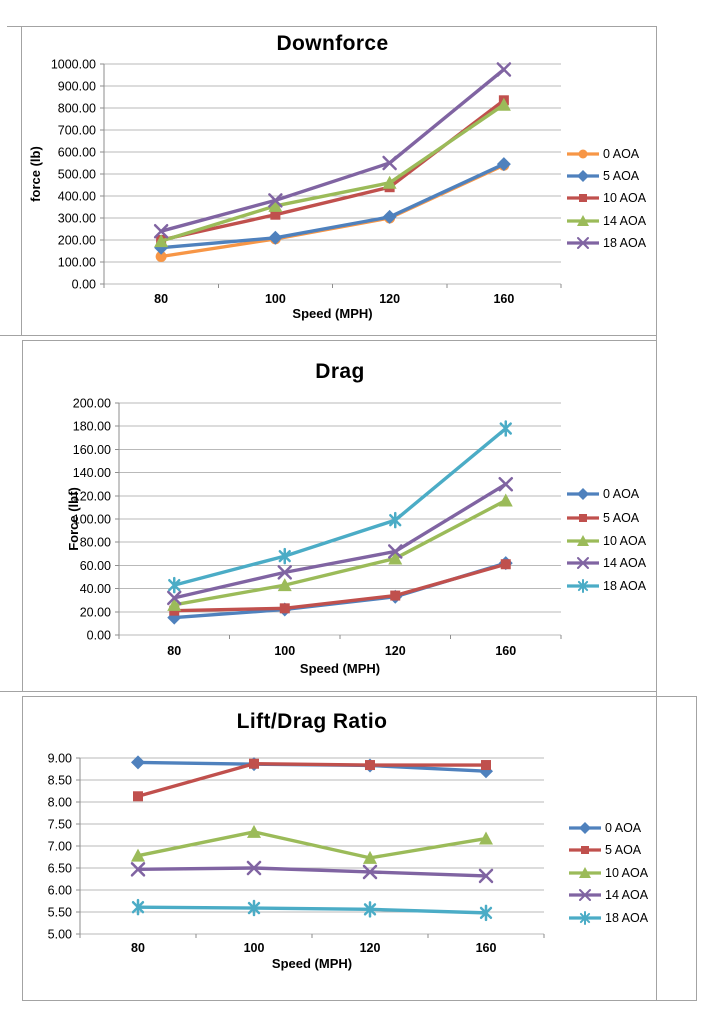 Image resolution: width=712 pixels, height=1017 pixels. What do you see at coordinates (60, 803) in the screenshot?
I see `y-tick-label: 8.00` at bounding box center [60, 803].